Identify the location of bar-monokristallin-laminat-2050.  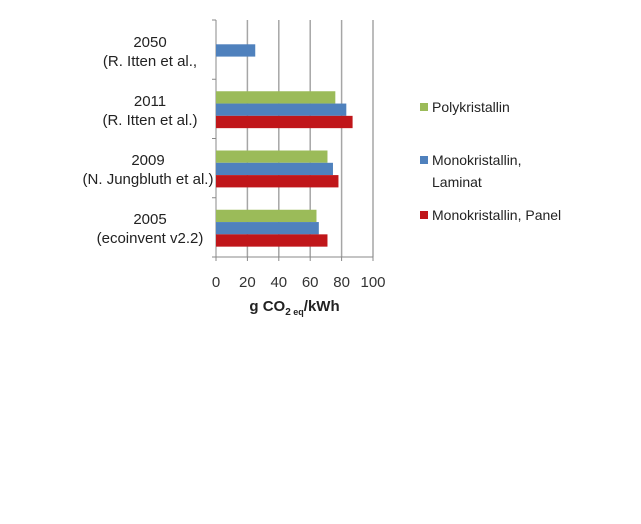
(236, 50).